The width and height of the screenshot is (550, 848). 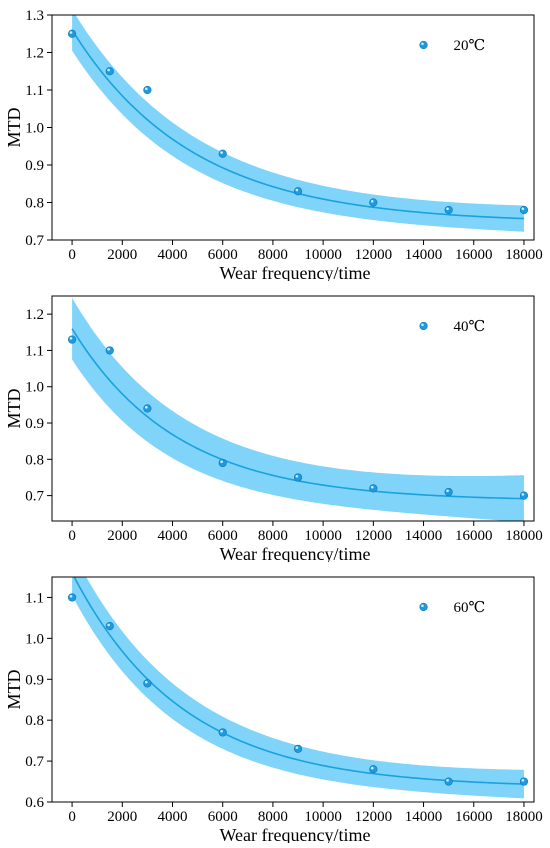 What do you see at coordinates (34, 241) in the screenshot?
I see `y-tick-label: 0.7` at bounding box center [34, 241].